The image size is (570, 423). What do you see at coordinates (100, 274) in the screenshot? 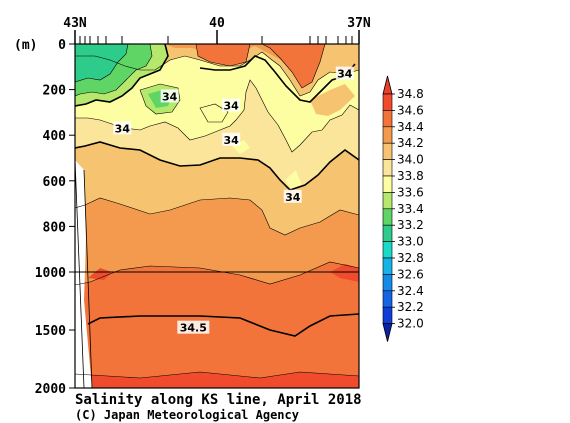
I see `band-34-6-low` at bounding box center [100, 274].